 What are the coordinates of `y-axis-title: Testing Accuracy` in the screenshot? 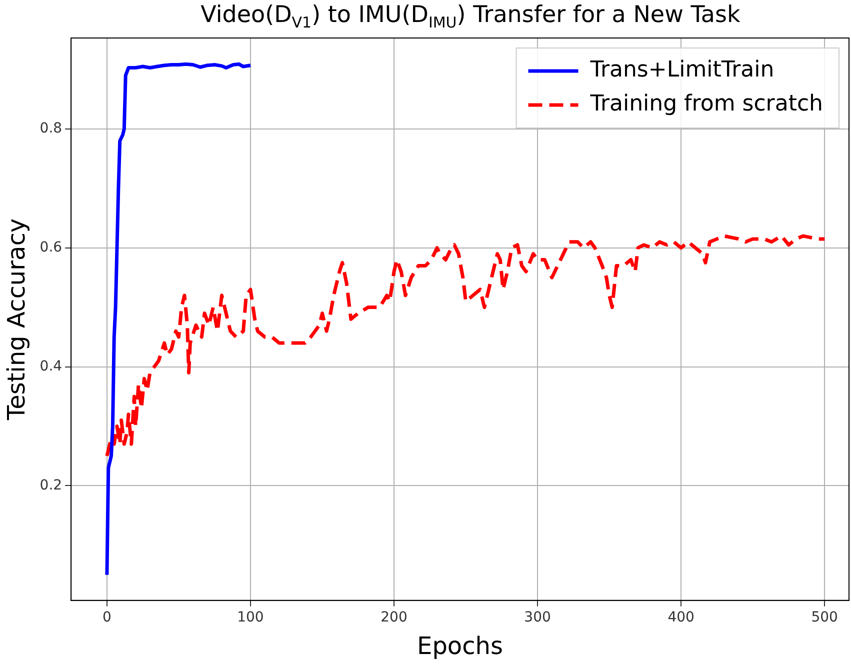 It's located at (16, 319).